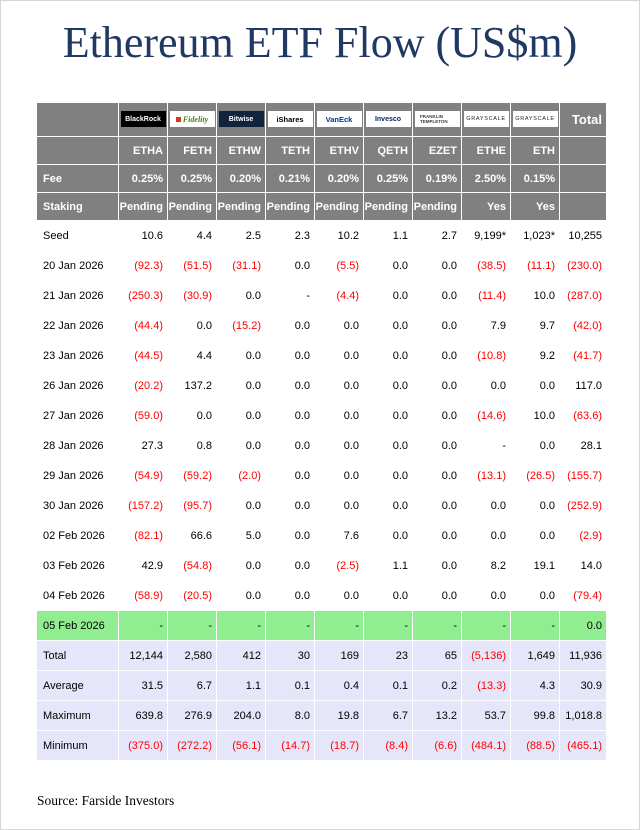  Describe the element at coordinates (143, 385) in the screenshot. I see `cell-26-jan-2026-etha: (20.2)` at that location.